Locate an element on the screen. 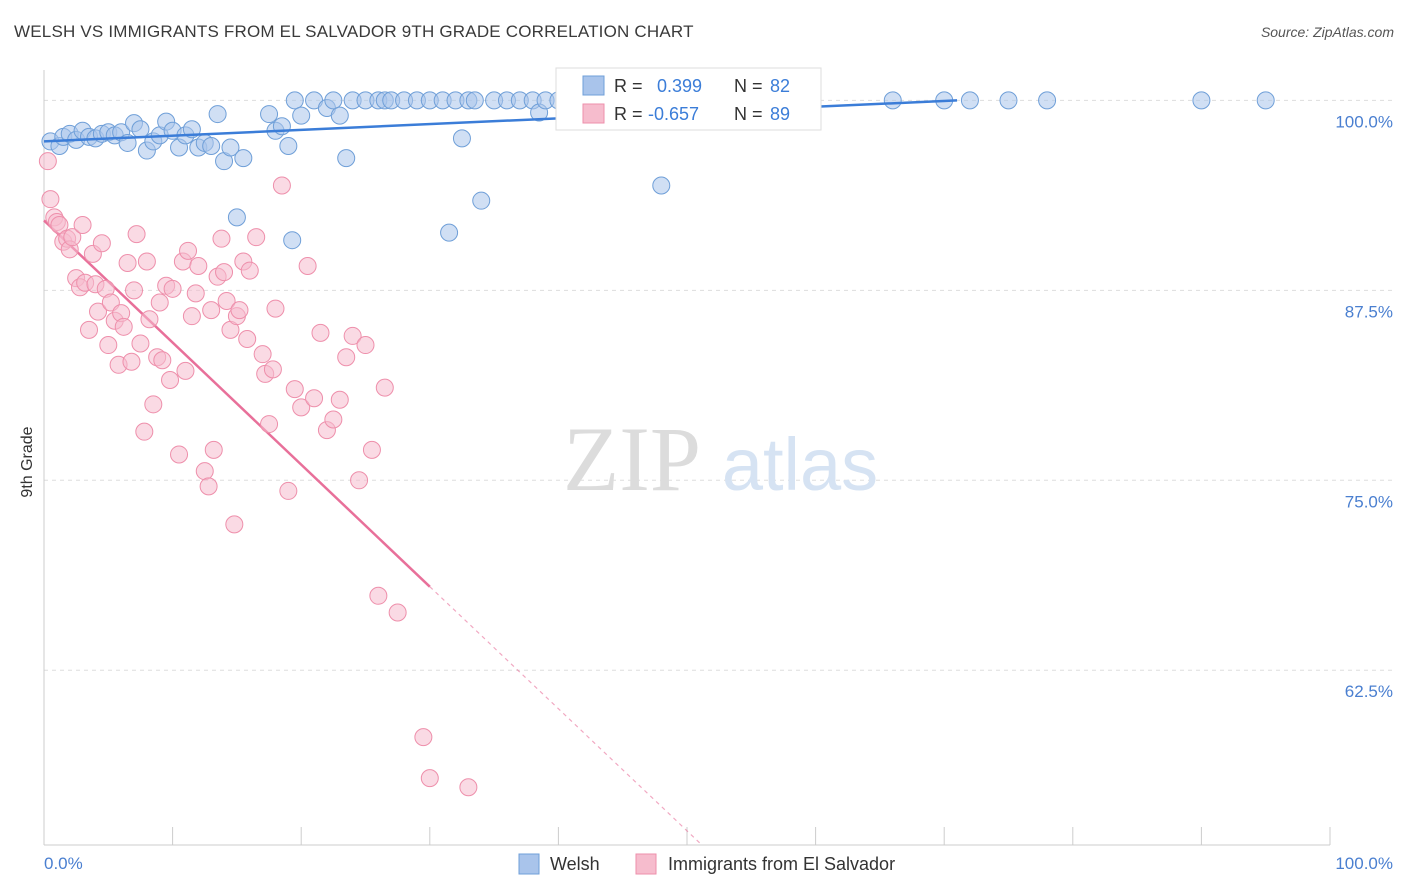 This screenshot has height=892, width=1406. welsh-n-value: 82 is located at coordinates (780, 86).